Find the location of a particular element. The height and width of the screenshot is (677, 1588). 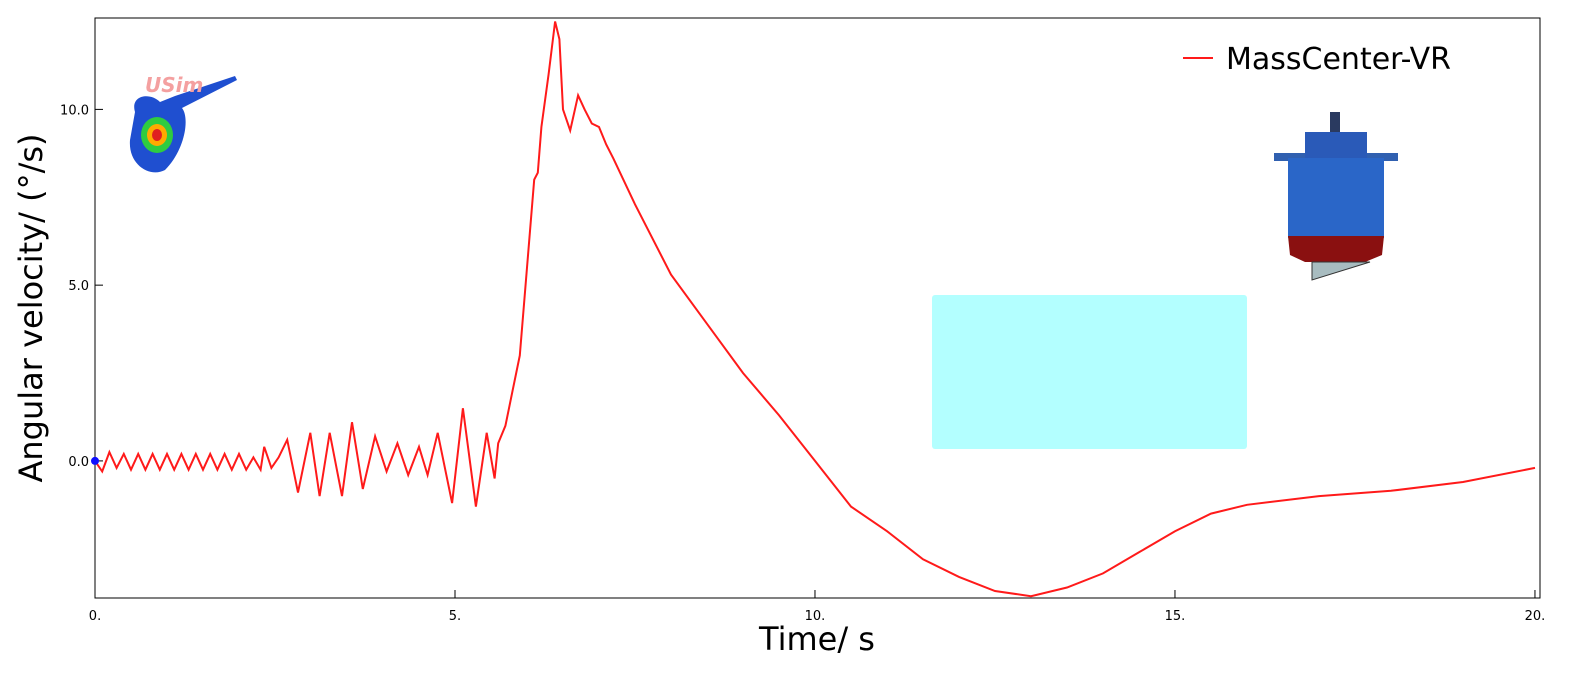

y-tick-label: 5.0 is located at coordinates (78, 286).